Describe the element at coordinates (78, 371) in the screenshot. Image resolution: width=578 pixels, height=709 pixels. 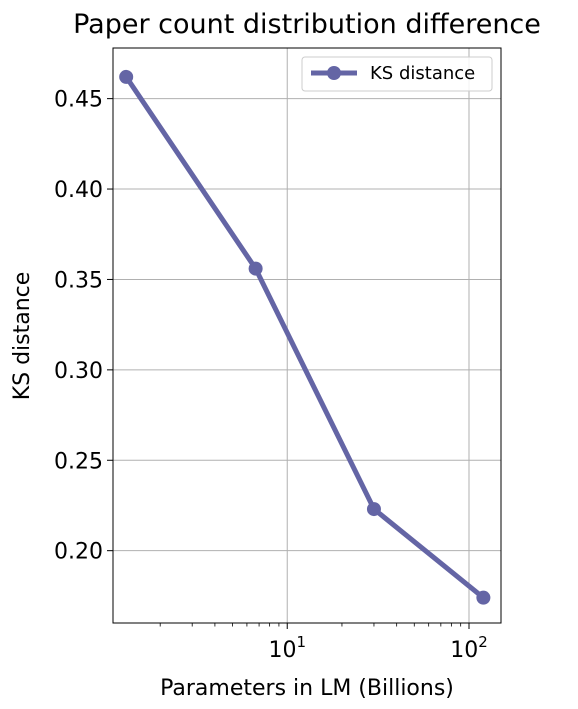
I see `y-tick-label: 0.30` at that location.